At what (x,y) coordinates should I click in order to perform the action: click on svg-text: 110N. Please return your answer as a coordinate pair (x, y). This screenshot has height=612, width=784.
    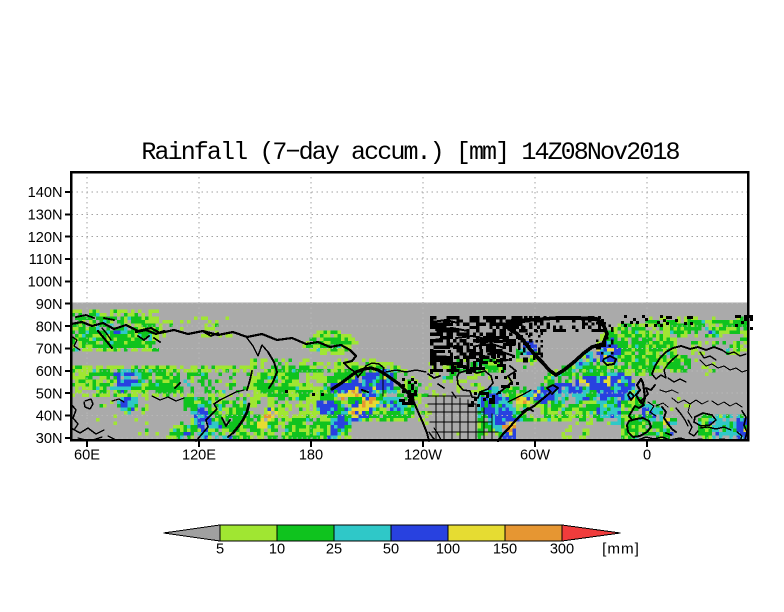
    Looking at the image, I should click on (46, 260).